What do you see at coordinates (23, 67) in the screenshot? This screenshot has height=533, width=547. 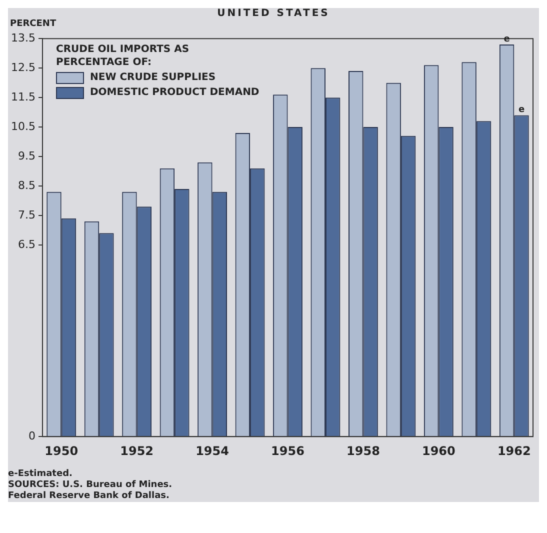 I see `y-tick-label: 12.5` at bounding box center [23, 67].